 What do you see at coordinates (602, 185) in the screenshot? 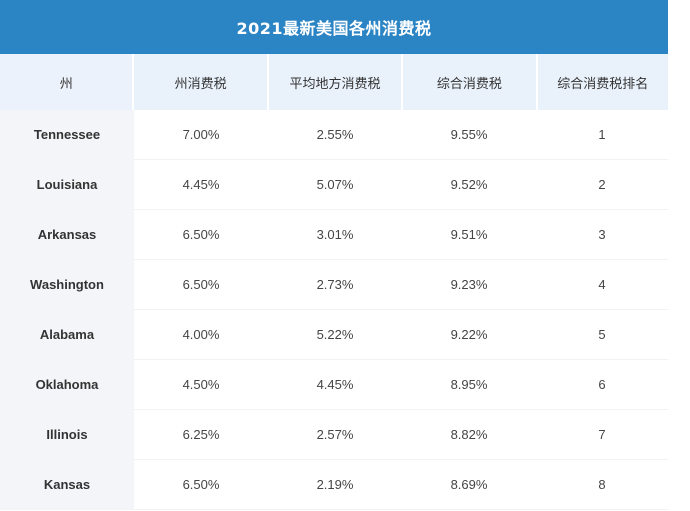
I see `cell-rank: 2` at bounding box center [602, 185].